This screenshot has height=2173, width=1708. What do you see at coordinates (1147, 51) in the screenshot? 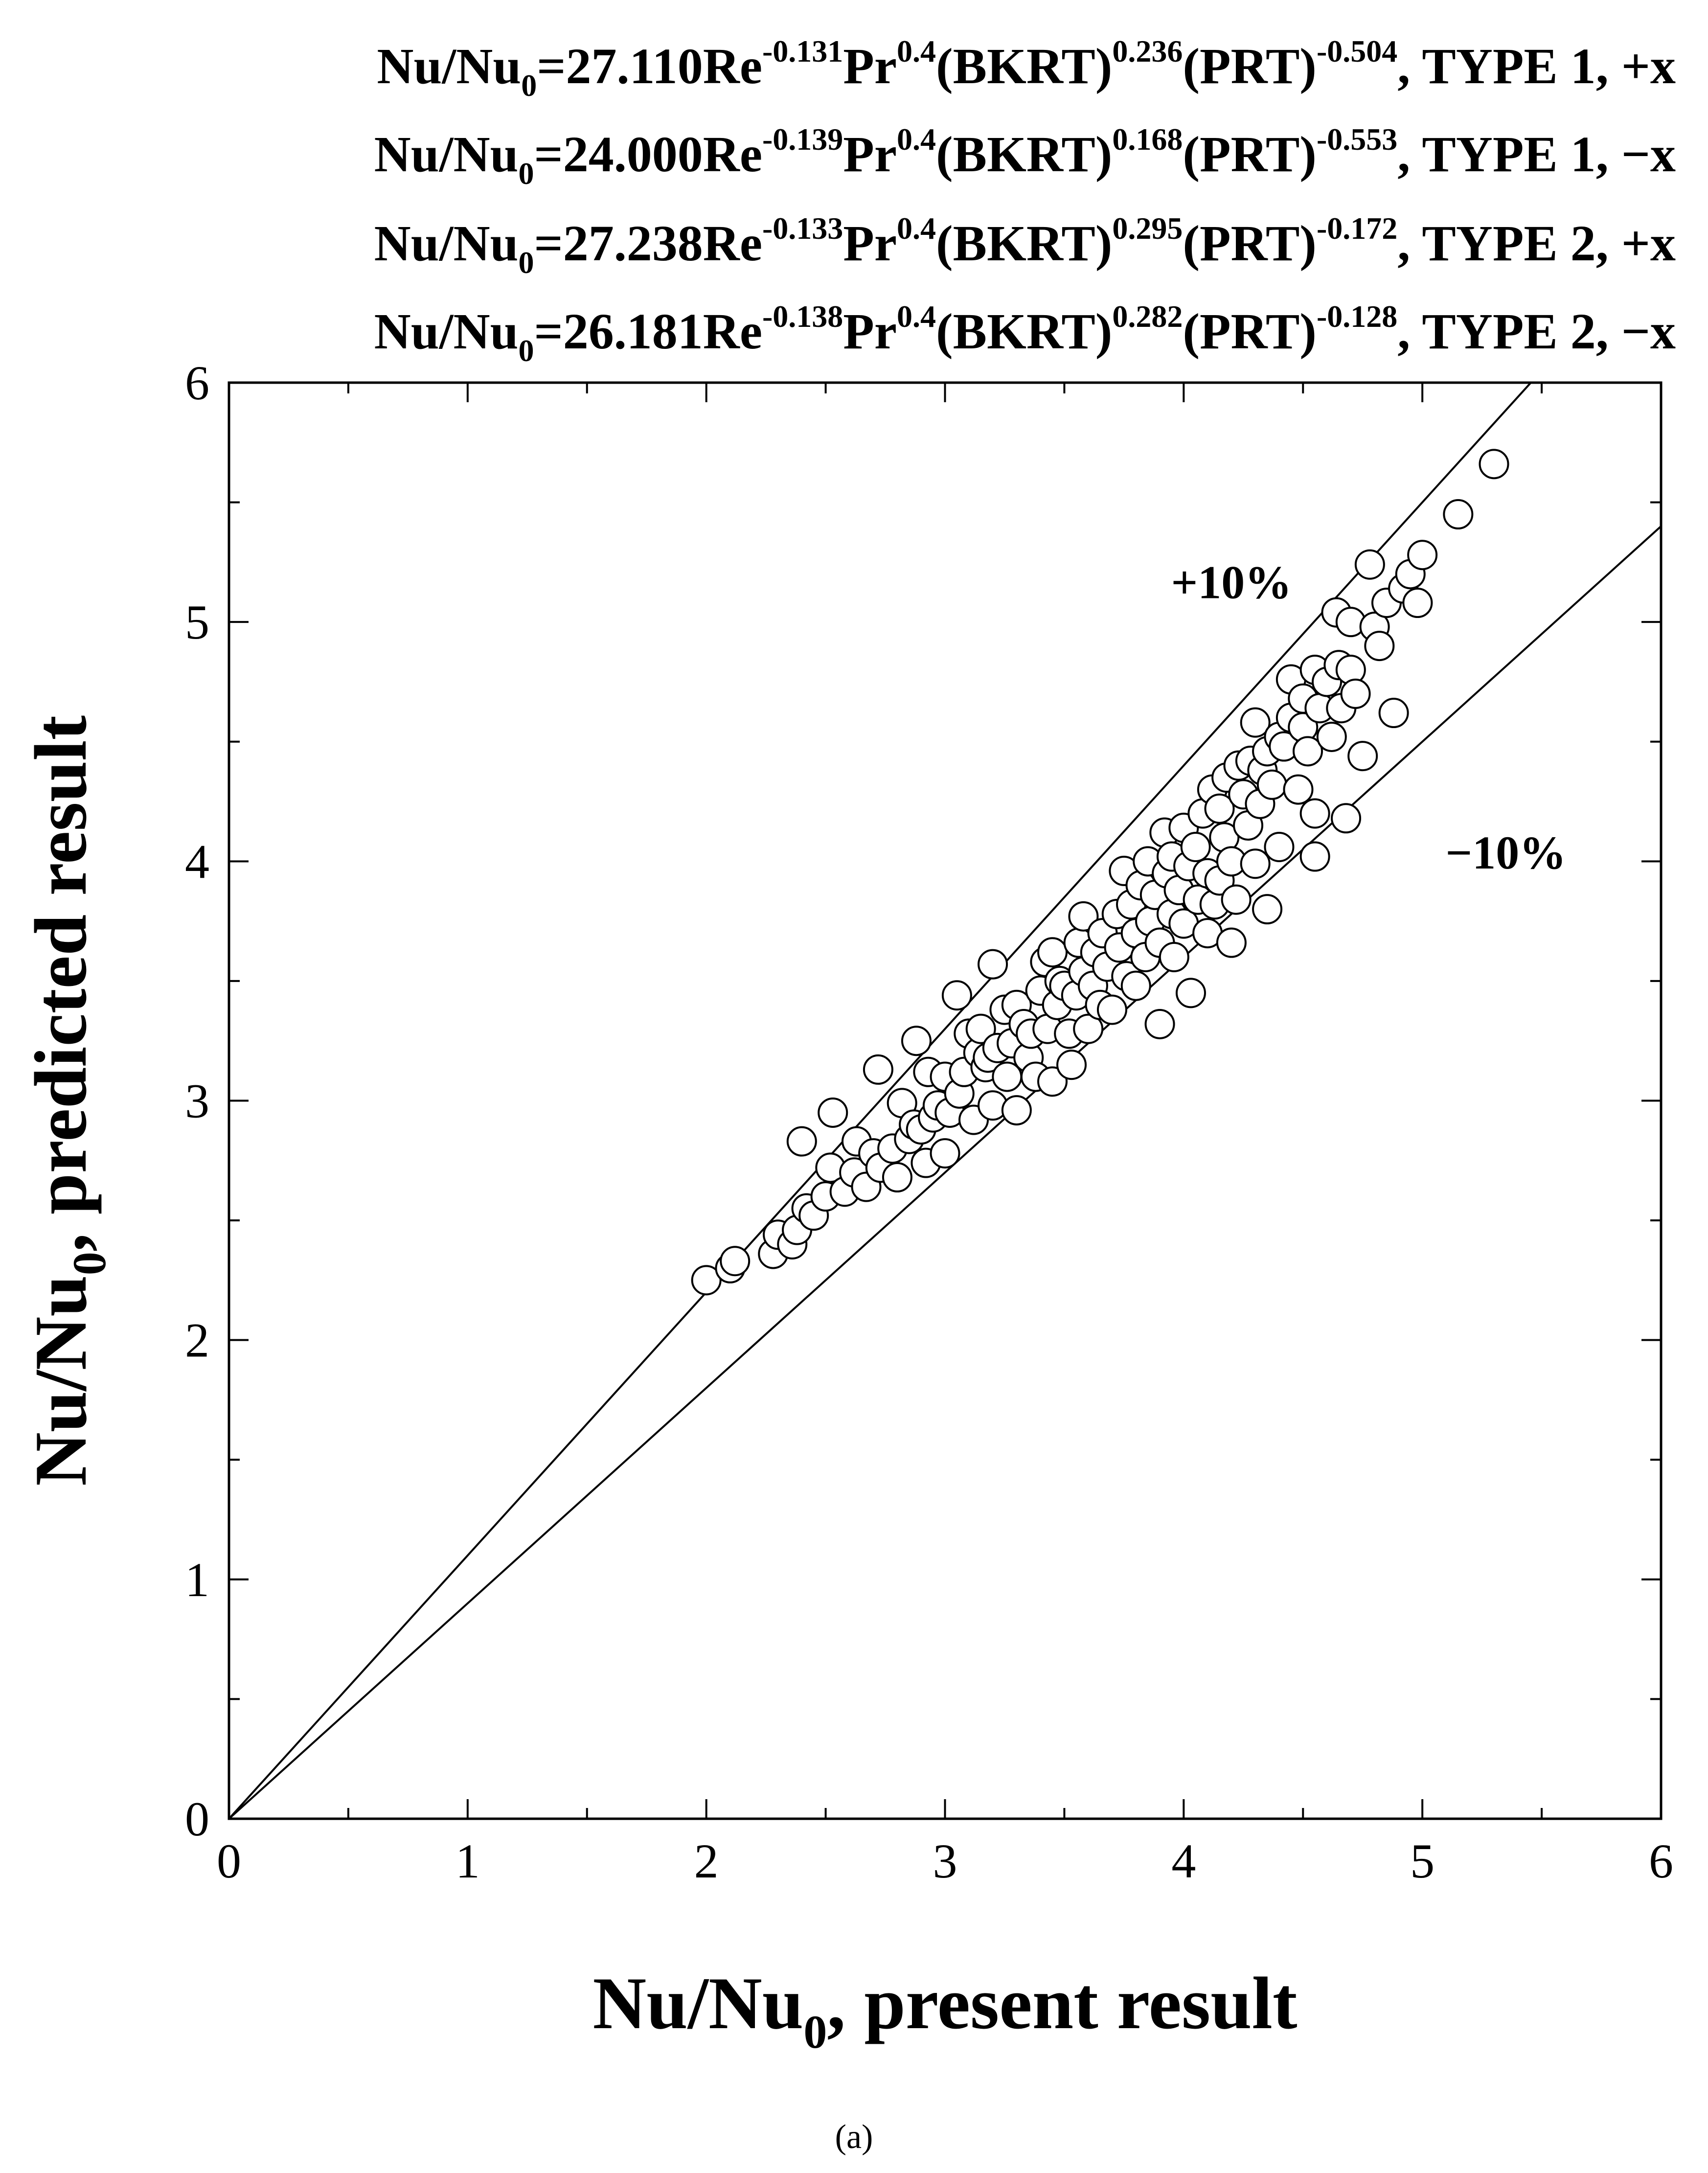
I see `equation-superscript: 0.236` at bounding box center [1147, 51].